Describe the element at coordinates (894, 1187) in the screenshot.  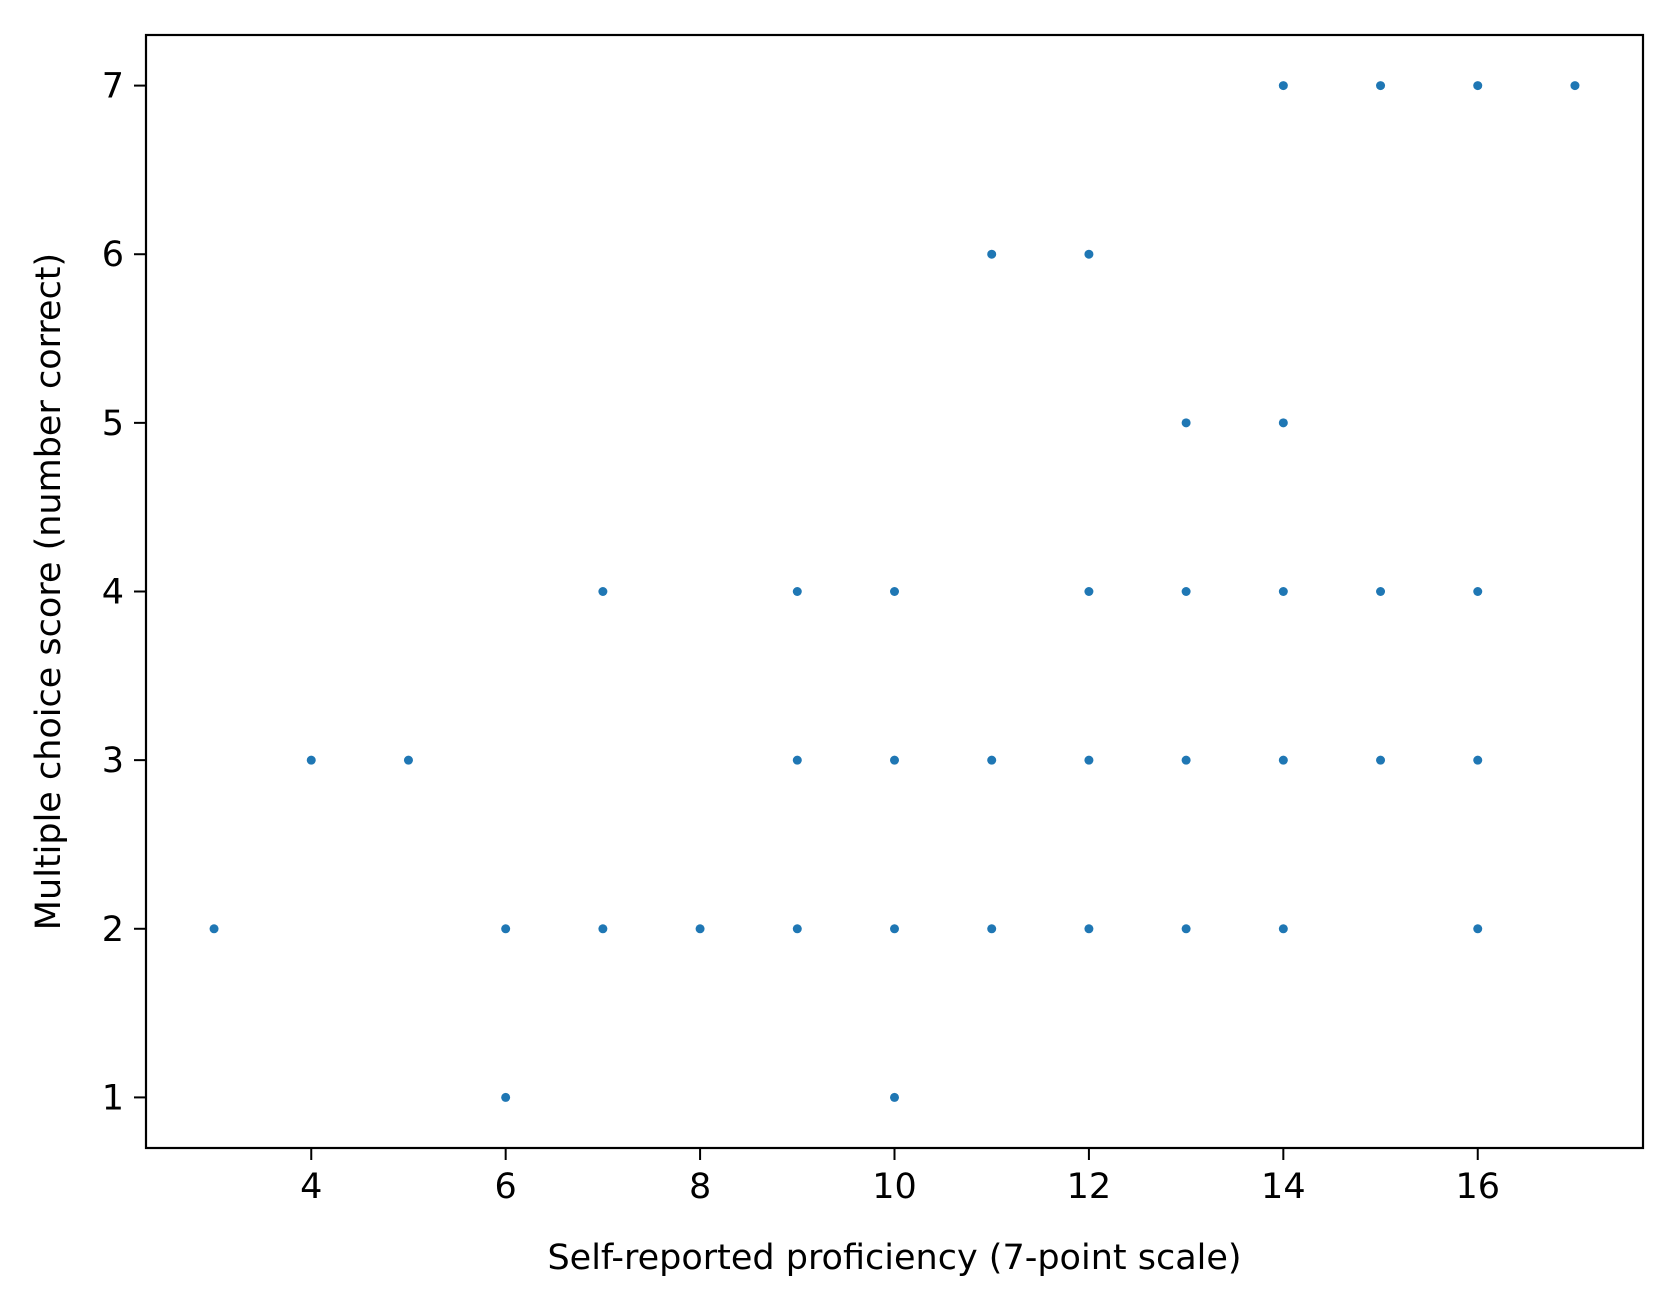
I see `x-tick-label: 10` at that location.